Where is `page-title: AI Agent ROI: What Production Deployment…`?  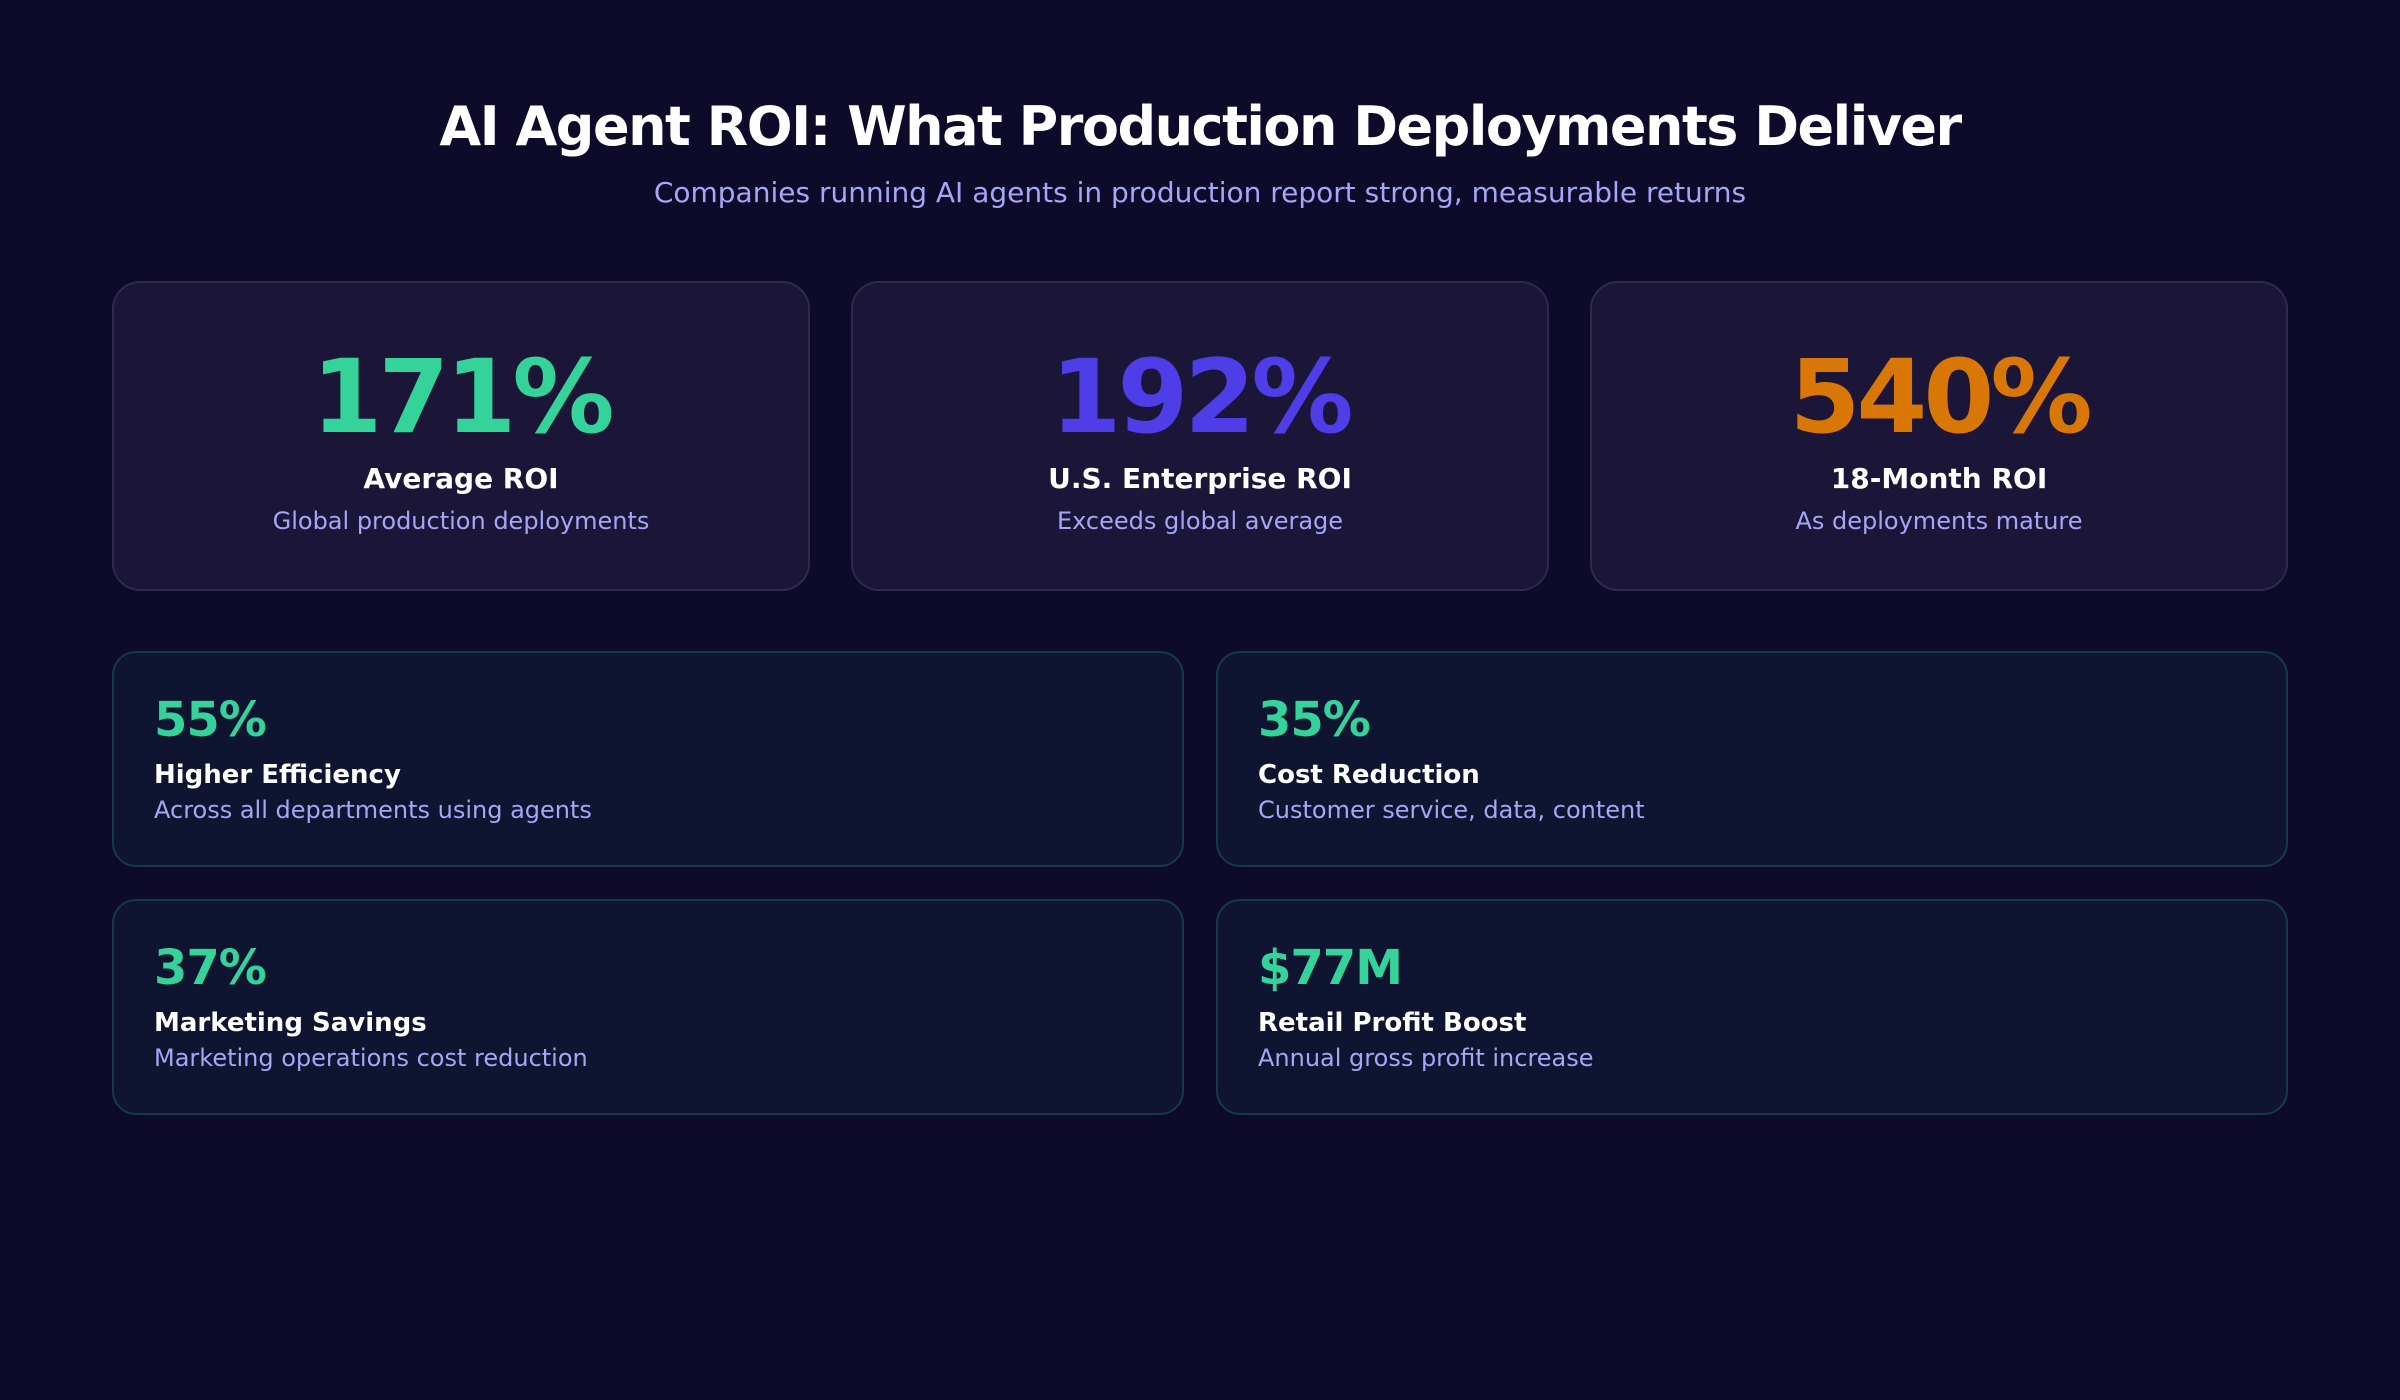 page-title: AI Agent ROI: What Production Deployment… is located at coordinates (1200, 126).